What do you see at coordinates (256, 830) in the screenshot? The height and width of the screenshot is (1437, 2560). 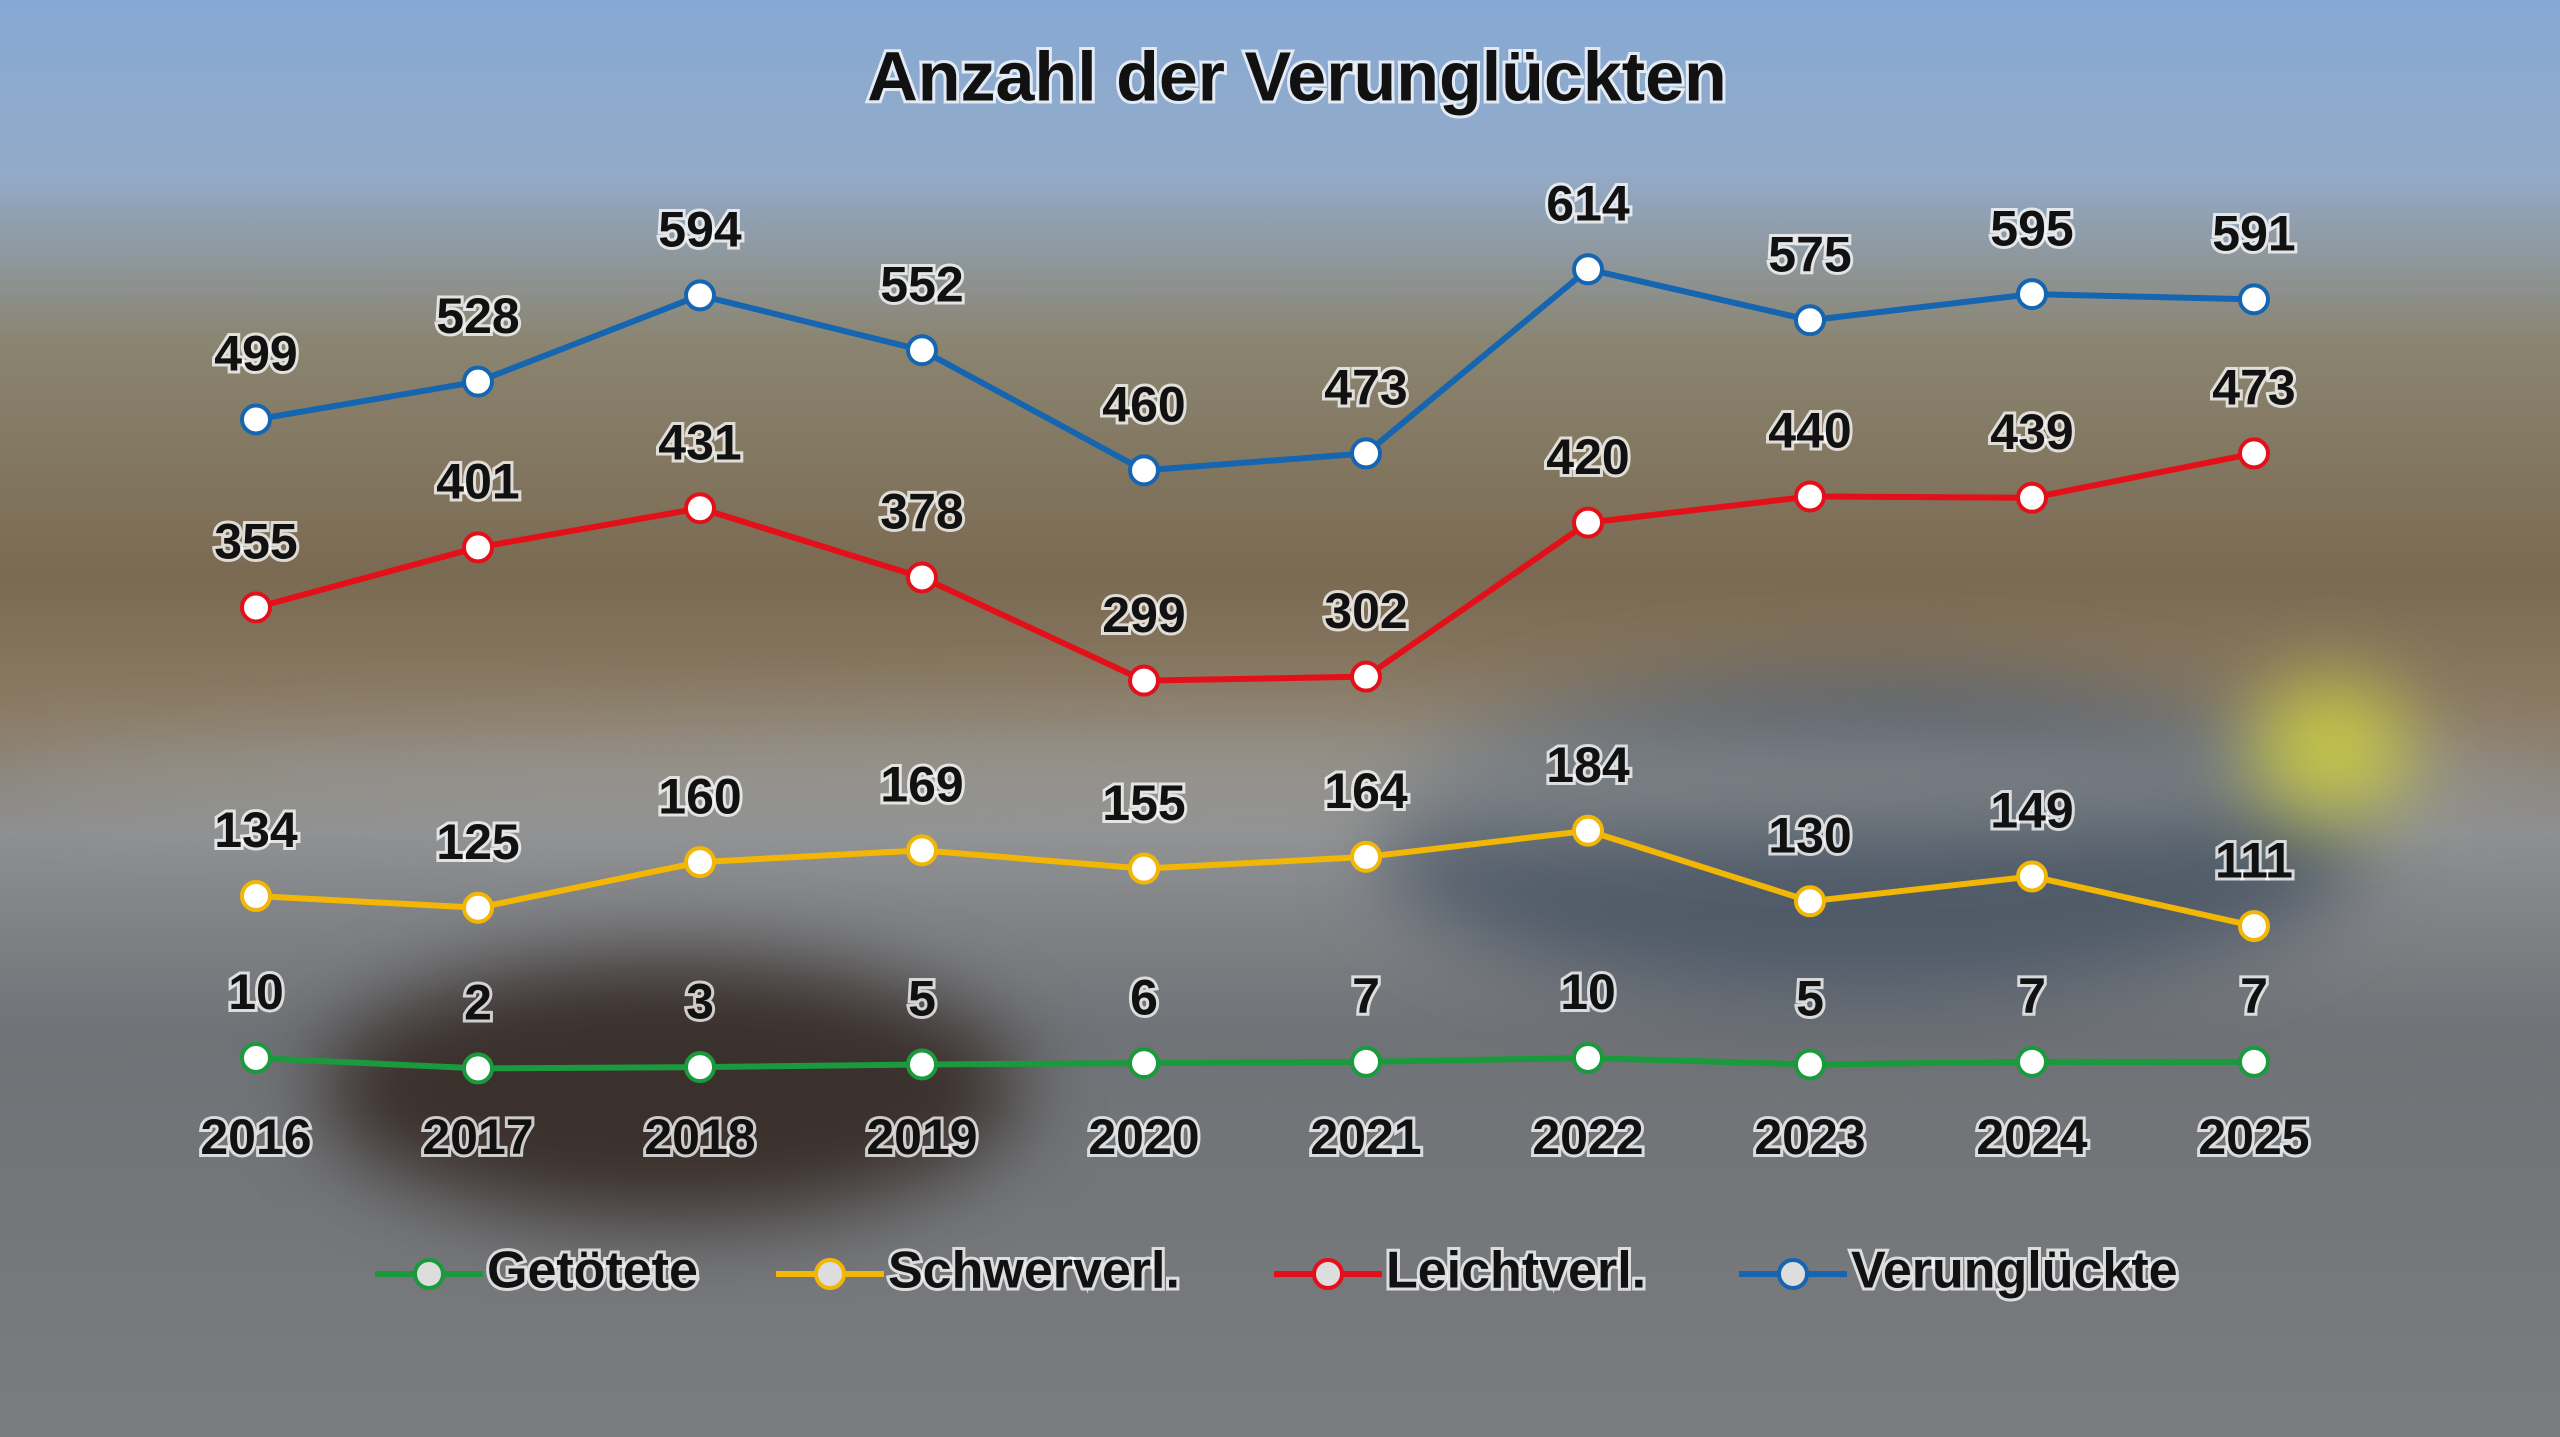 I see `data-label: 134` at bounding box center [256, 830].